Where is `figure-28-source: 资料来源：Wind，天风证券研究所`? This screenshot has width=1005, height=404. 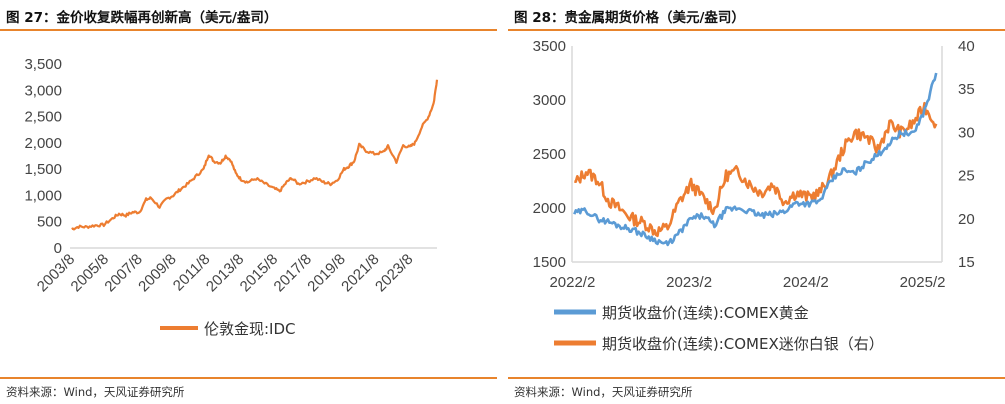
figure-28-source: 资料来源：Wind，天风证券研究所 is located at coordinates (603, 392).